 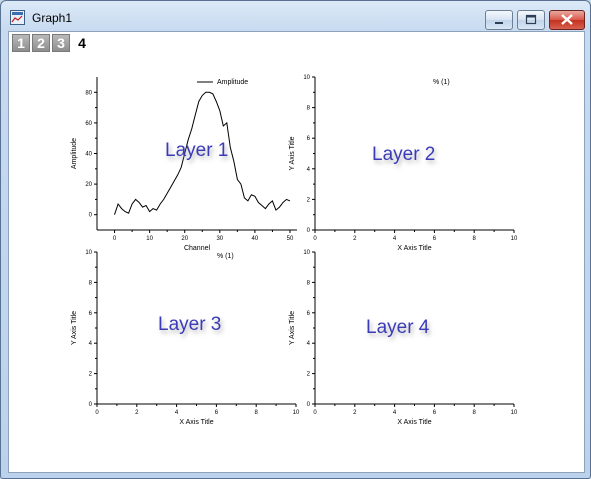 I want to click on y-tick-label: 80, so click(x=88, y=93).